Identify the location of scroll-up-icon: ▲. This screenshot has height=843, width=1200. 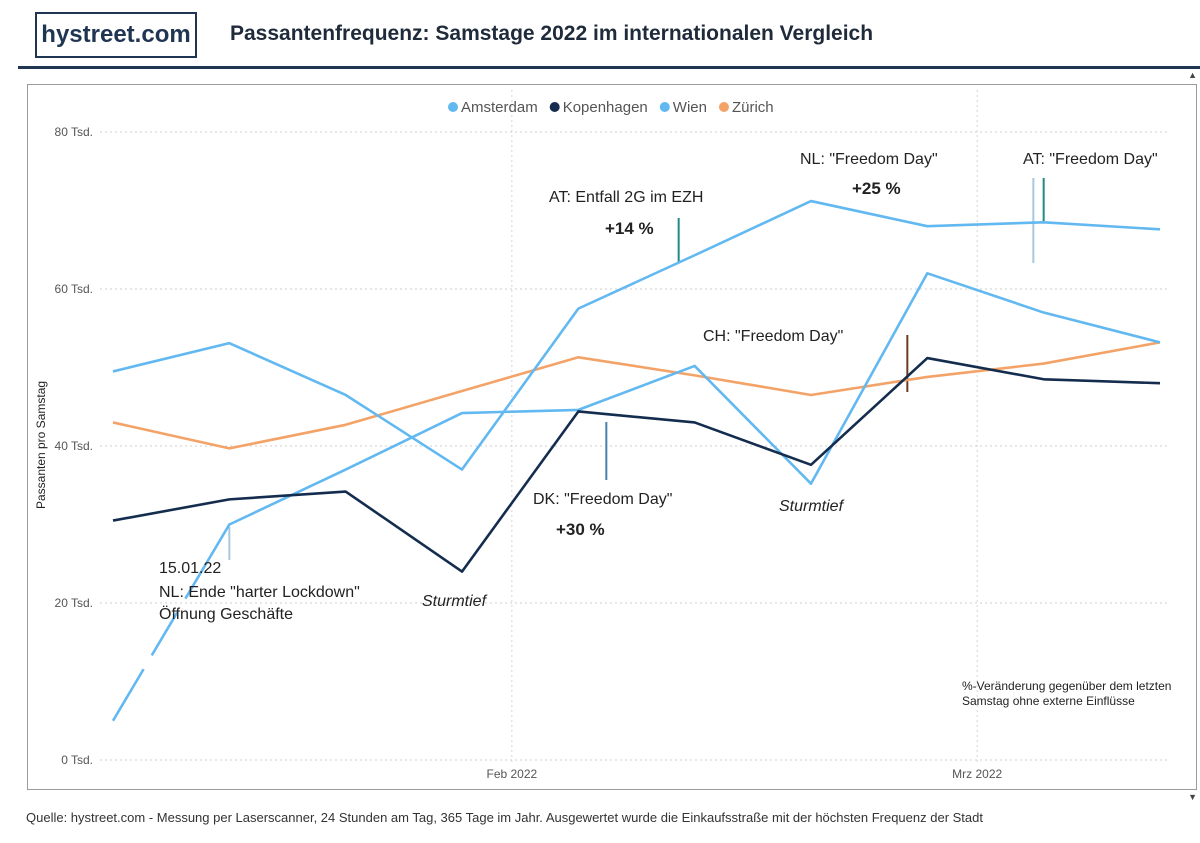
(1192, 75).